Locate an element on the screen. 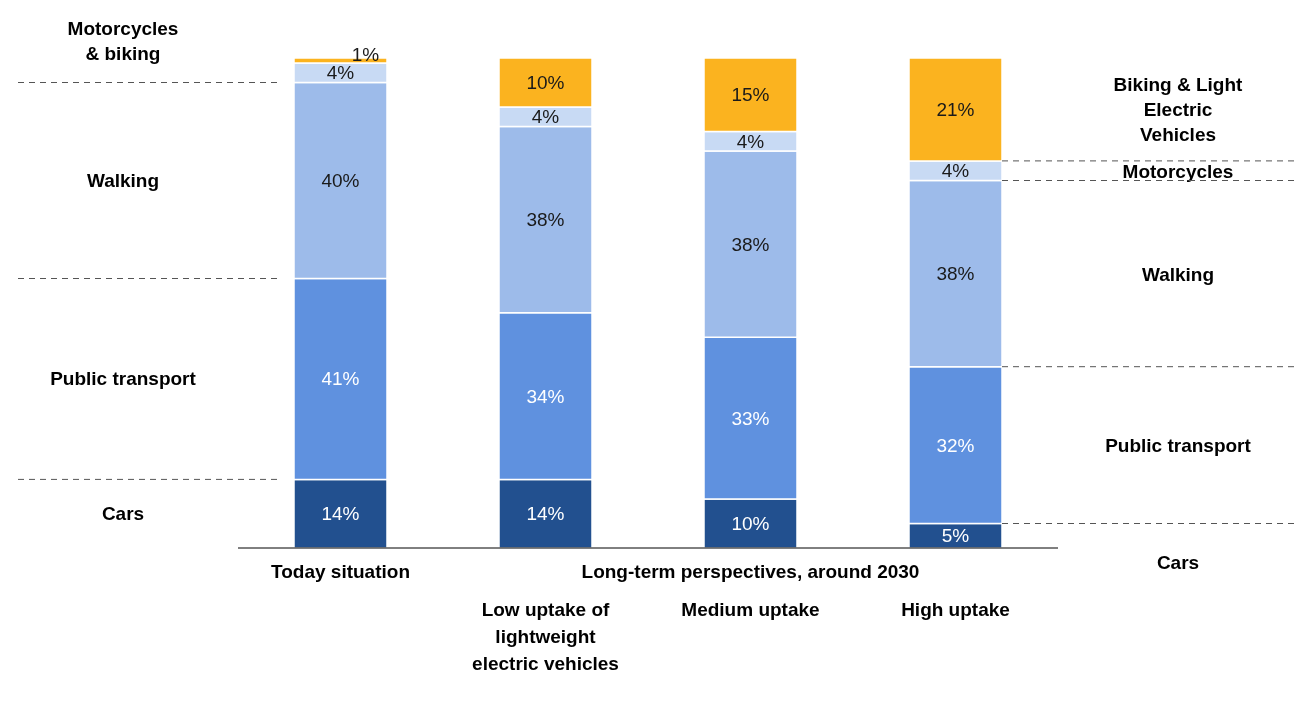 The image size is (1310, 702). data-label: 21% is located at coordinates (955, 109).